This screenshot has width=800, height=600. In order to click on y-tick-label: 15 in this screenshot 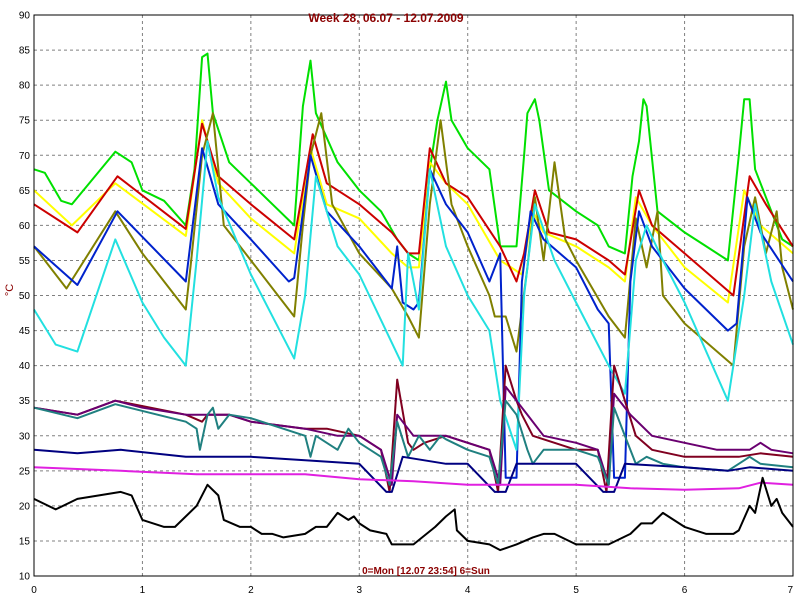, I will do `click(25, 541)`.